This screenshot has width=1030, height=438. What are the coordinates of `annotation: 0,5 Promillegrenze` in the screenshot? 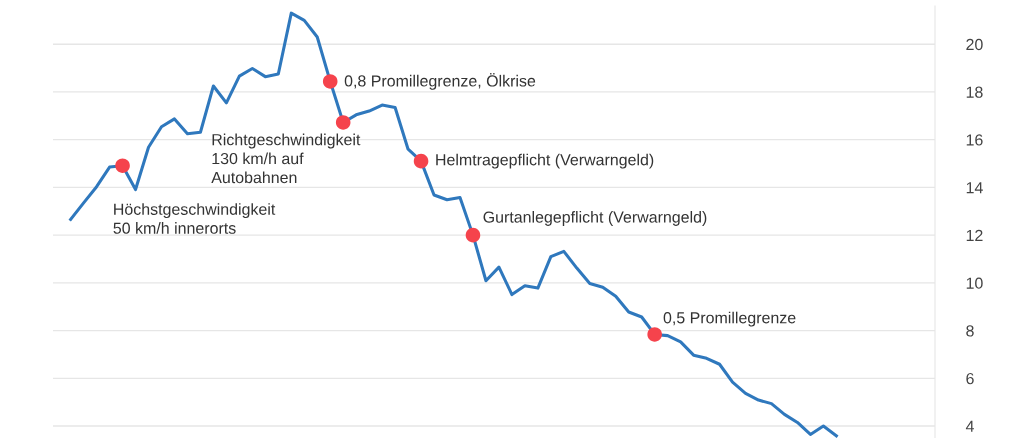 It's located at (729, 319).